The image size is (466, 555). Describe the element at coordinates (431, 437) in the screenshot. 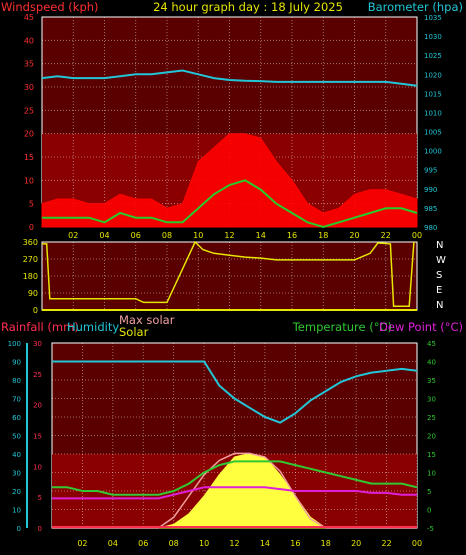

I see `temperature-tick-label: 20` at that location.